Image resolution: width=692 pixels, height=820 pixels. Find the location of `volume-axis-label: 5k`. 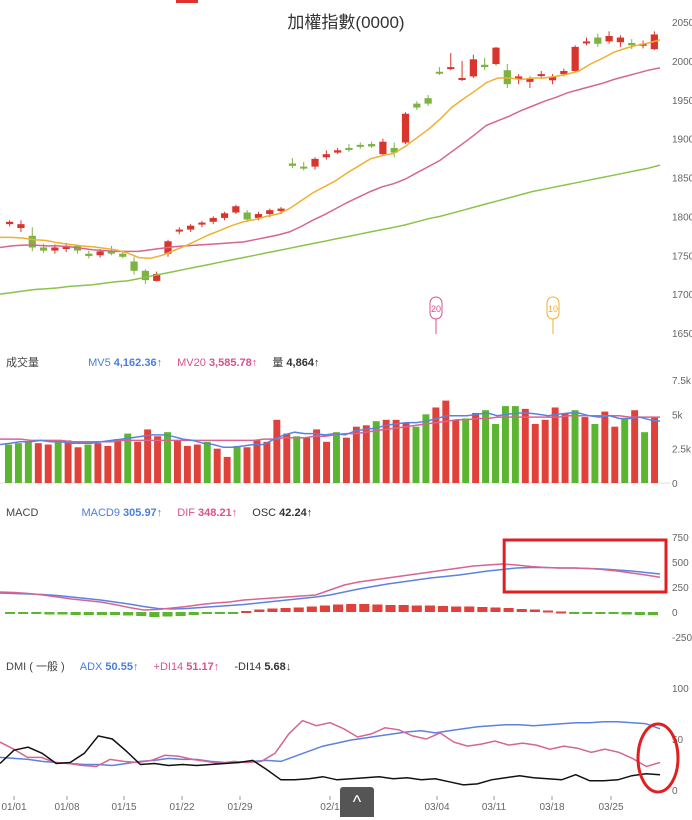

volume-axis-label: 5k is located at coordinates (678, 415).